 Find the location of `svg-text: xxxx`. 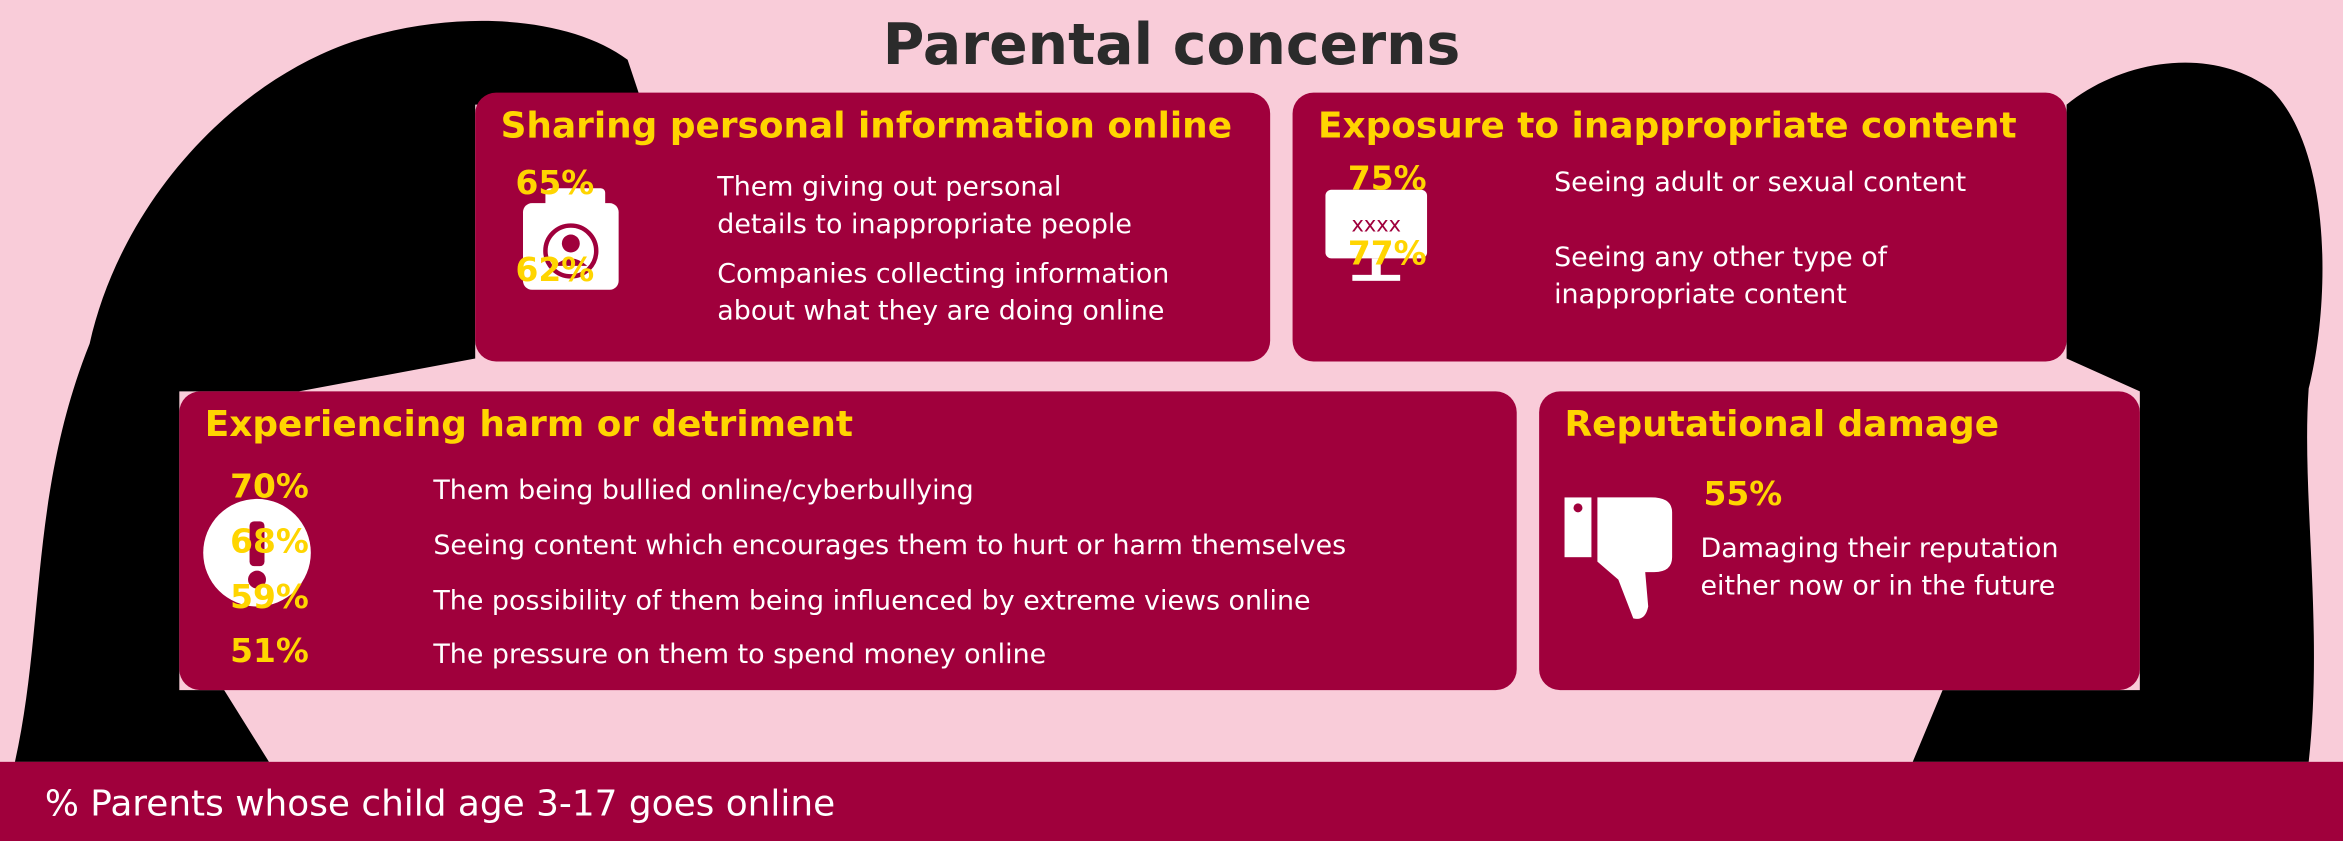

svg-text: xxxx is located at coordinates (1376, 225).